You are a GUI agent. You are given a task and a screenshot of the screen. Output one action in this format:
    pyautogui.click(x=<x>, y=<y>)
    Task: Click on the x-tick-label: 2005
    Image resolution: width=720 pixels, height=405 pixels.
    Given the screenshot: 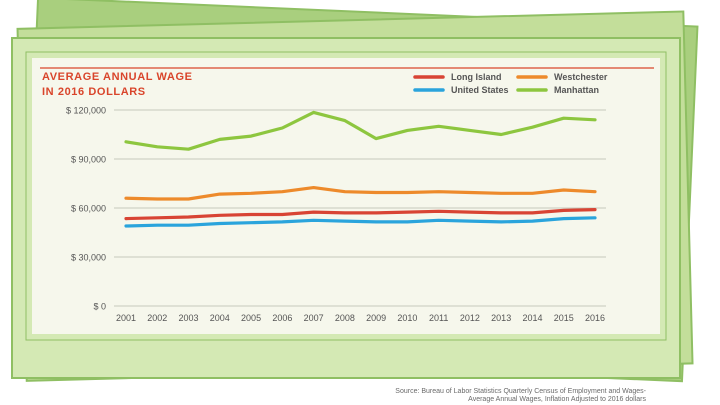 What is the action you would take?
    pyautogui.click(x=251, y=318)
    